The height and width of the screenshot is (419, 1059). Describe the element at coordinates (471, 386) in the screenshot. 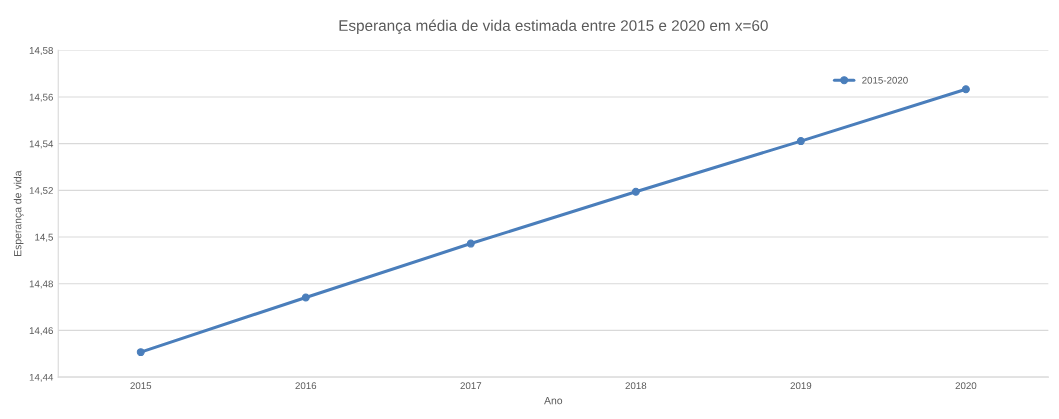

I see `x-tick-label: 2017` at that location.